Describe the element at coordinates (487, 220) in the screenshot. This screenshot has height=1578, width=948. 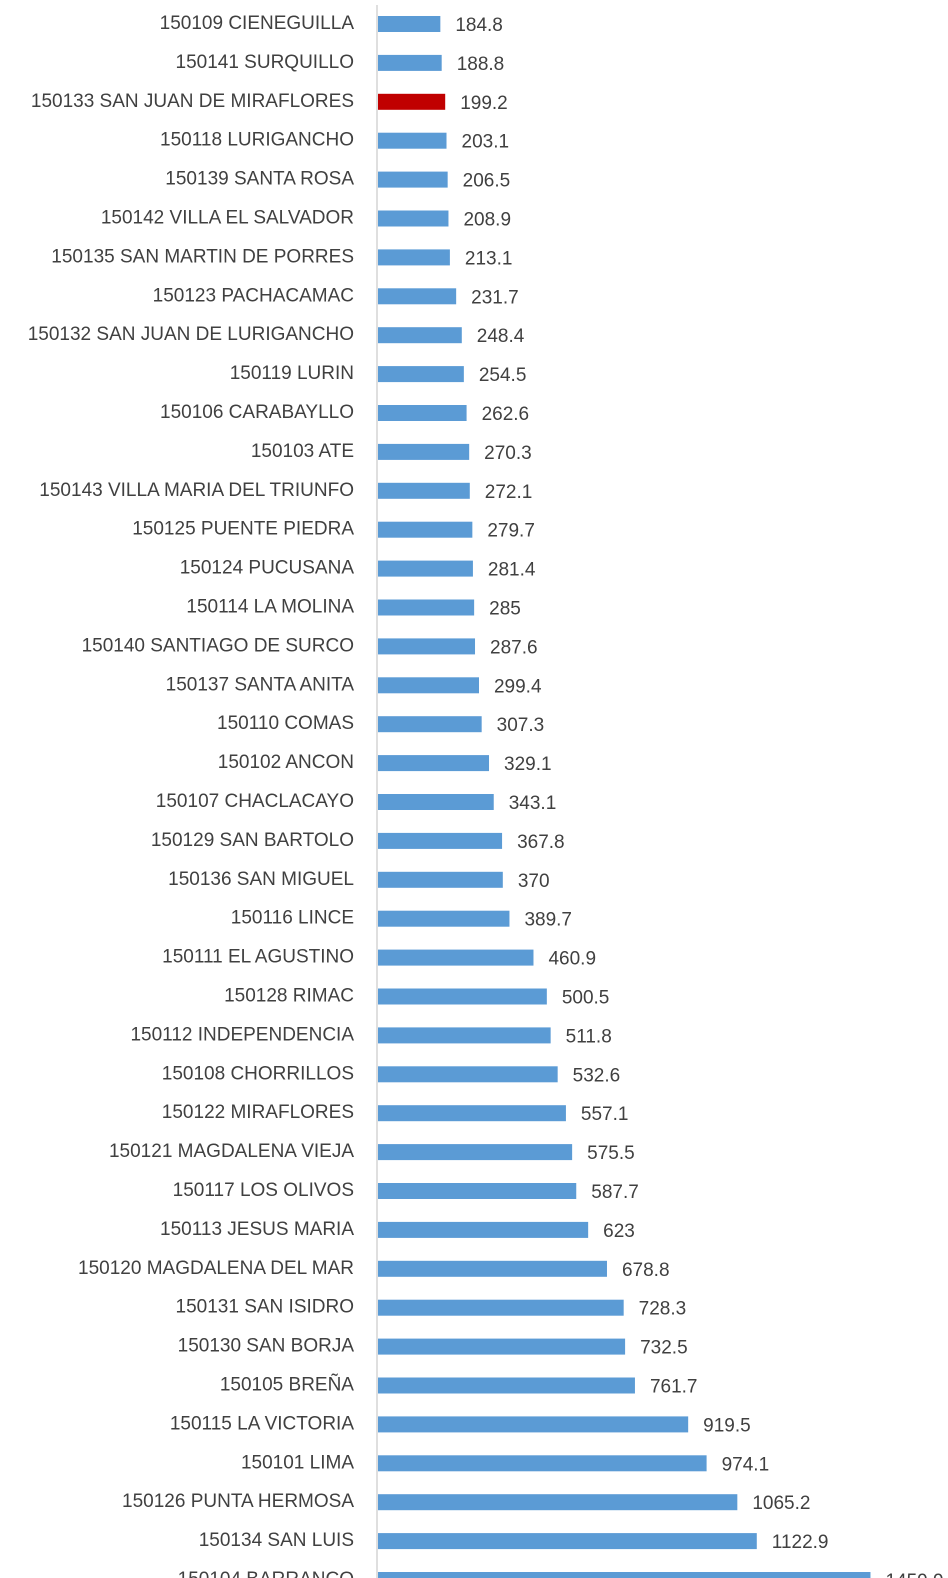
I see `value-label: 208.9` at that location.